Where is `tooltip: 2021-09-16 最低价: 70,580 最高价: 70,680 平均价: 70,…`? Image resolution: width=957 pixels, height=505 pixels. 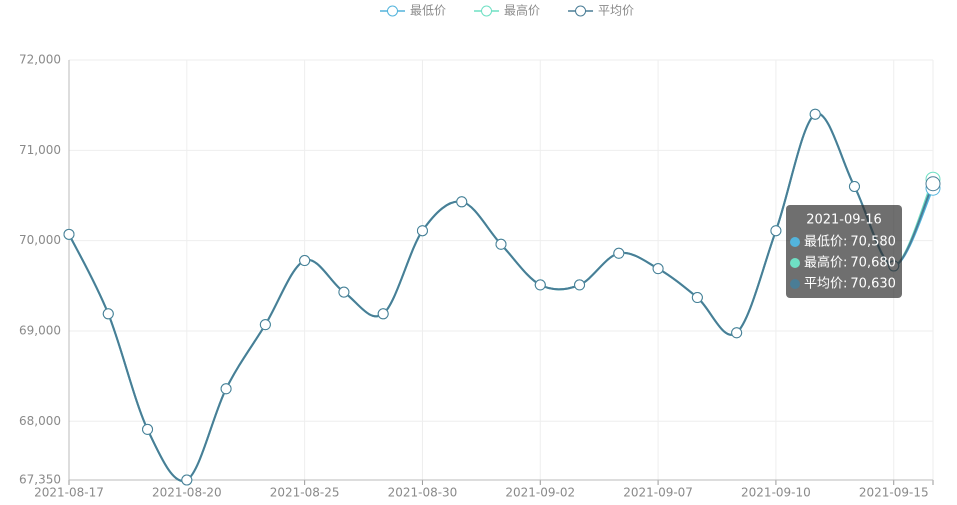 tooltip: 2021-09-16 最低价: 70,580 最高价: 70,680 平均价: 70,… is located at coordinates (844, 251).